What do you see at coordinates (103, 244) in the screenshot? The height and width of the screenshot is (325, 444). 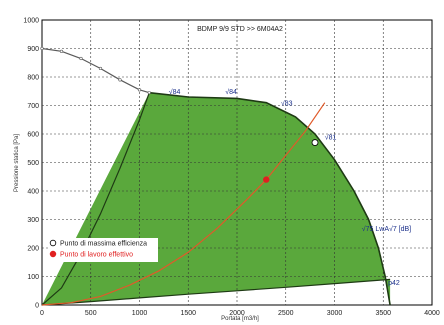 I see `legend-max-efficiency-label: Punto di massima efficienza` at bounding box center [103, 244].